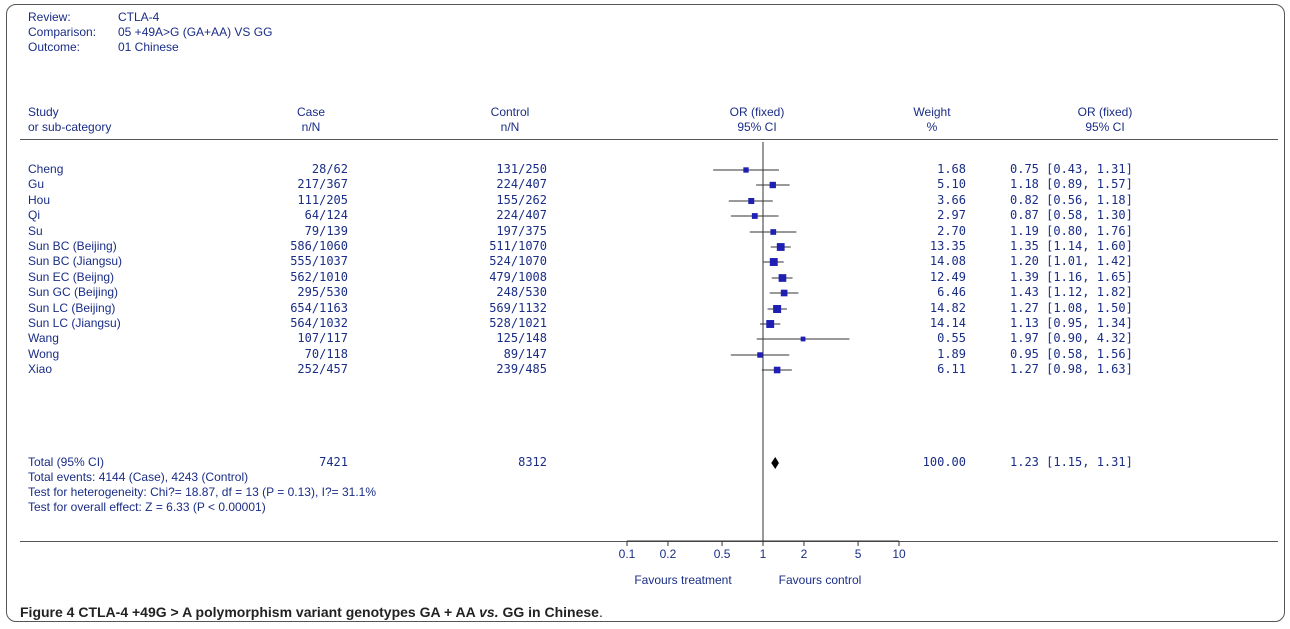 Image resolution: width=1290 pixels, height=629 pixels. Describe the element at coordinates (944, 462) in the screenshot. I see `total-weight: 100.00` at that location.